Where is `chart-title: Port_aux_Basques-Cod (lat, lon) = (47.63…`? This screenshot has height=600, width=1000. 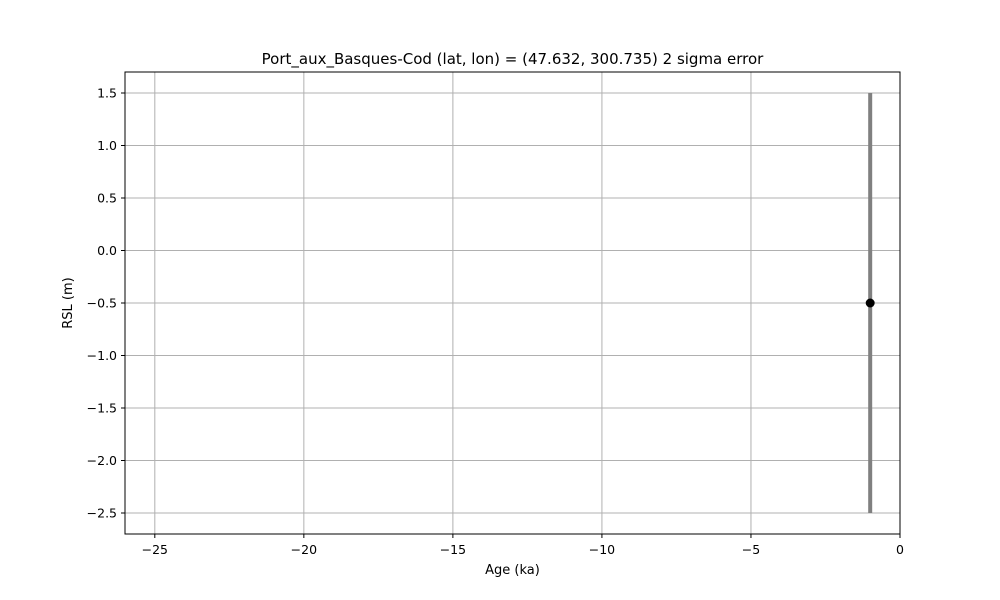
chart-title: Port_aux_Basques-Cod (lat, lon) = (47.63… is located at coordinates (513, 59).